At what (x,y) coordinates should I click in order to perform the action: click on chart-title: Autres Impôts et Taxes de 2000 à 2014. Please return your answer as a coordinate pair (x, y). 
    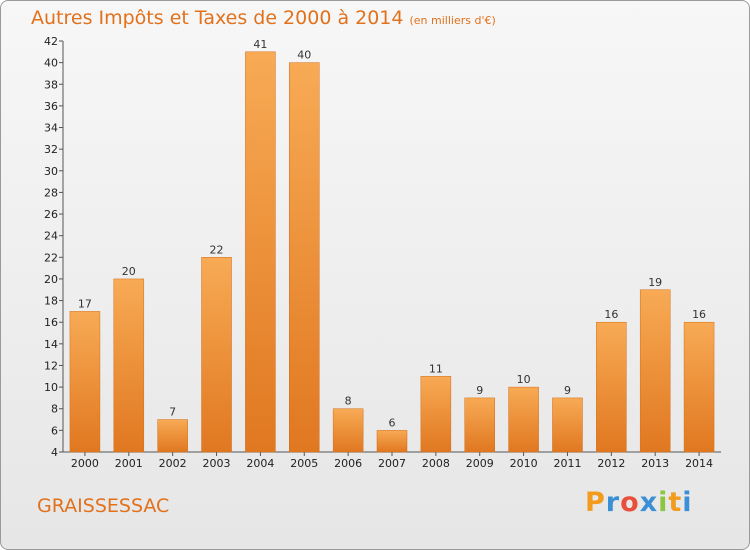
    Looking at the image, I should click on (217, 18).